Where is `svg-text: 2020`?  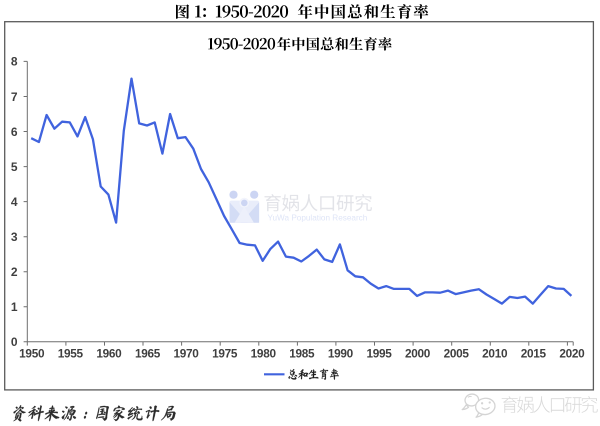
svg-text: 2020 is located at coordinates (572, 354).